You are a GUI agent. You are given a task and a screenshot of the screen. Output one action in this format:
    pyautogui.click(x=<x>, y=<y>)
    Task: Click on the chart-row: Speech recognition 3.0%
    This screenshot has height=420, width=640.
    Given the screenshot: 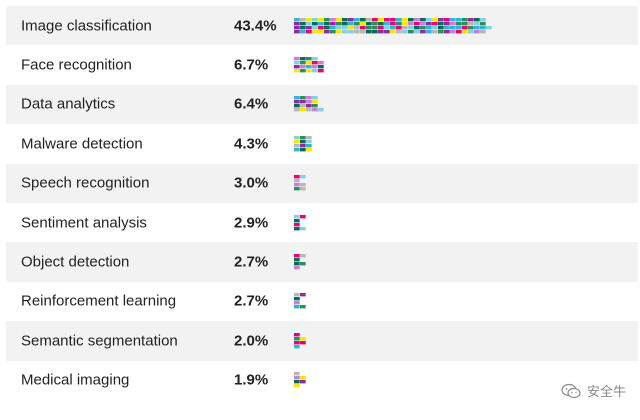 What is the action you would take?
    pyautogui.click(x=322, y=183)
    